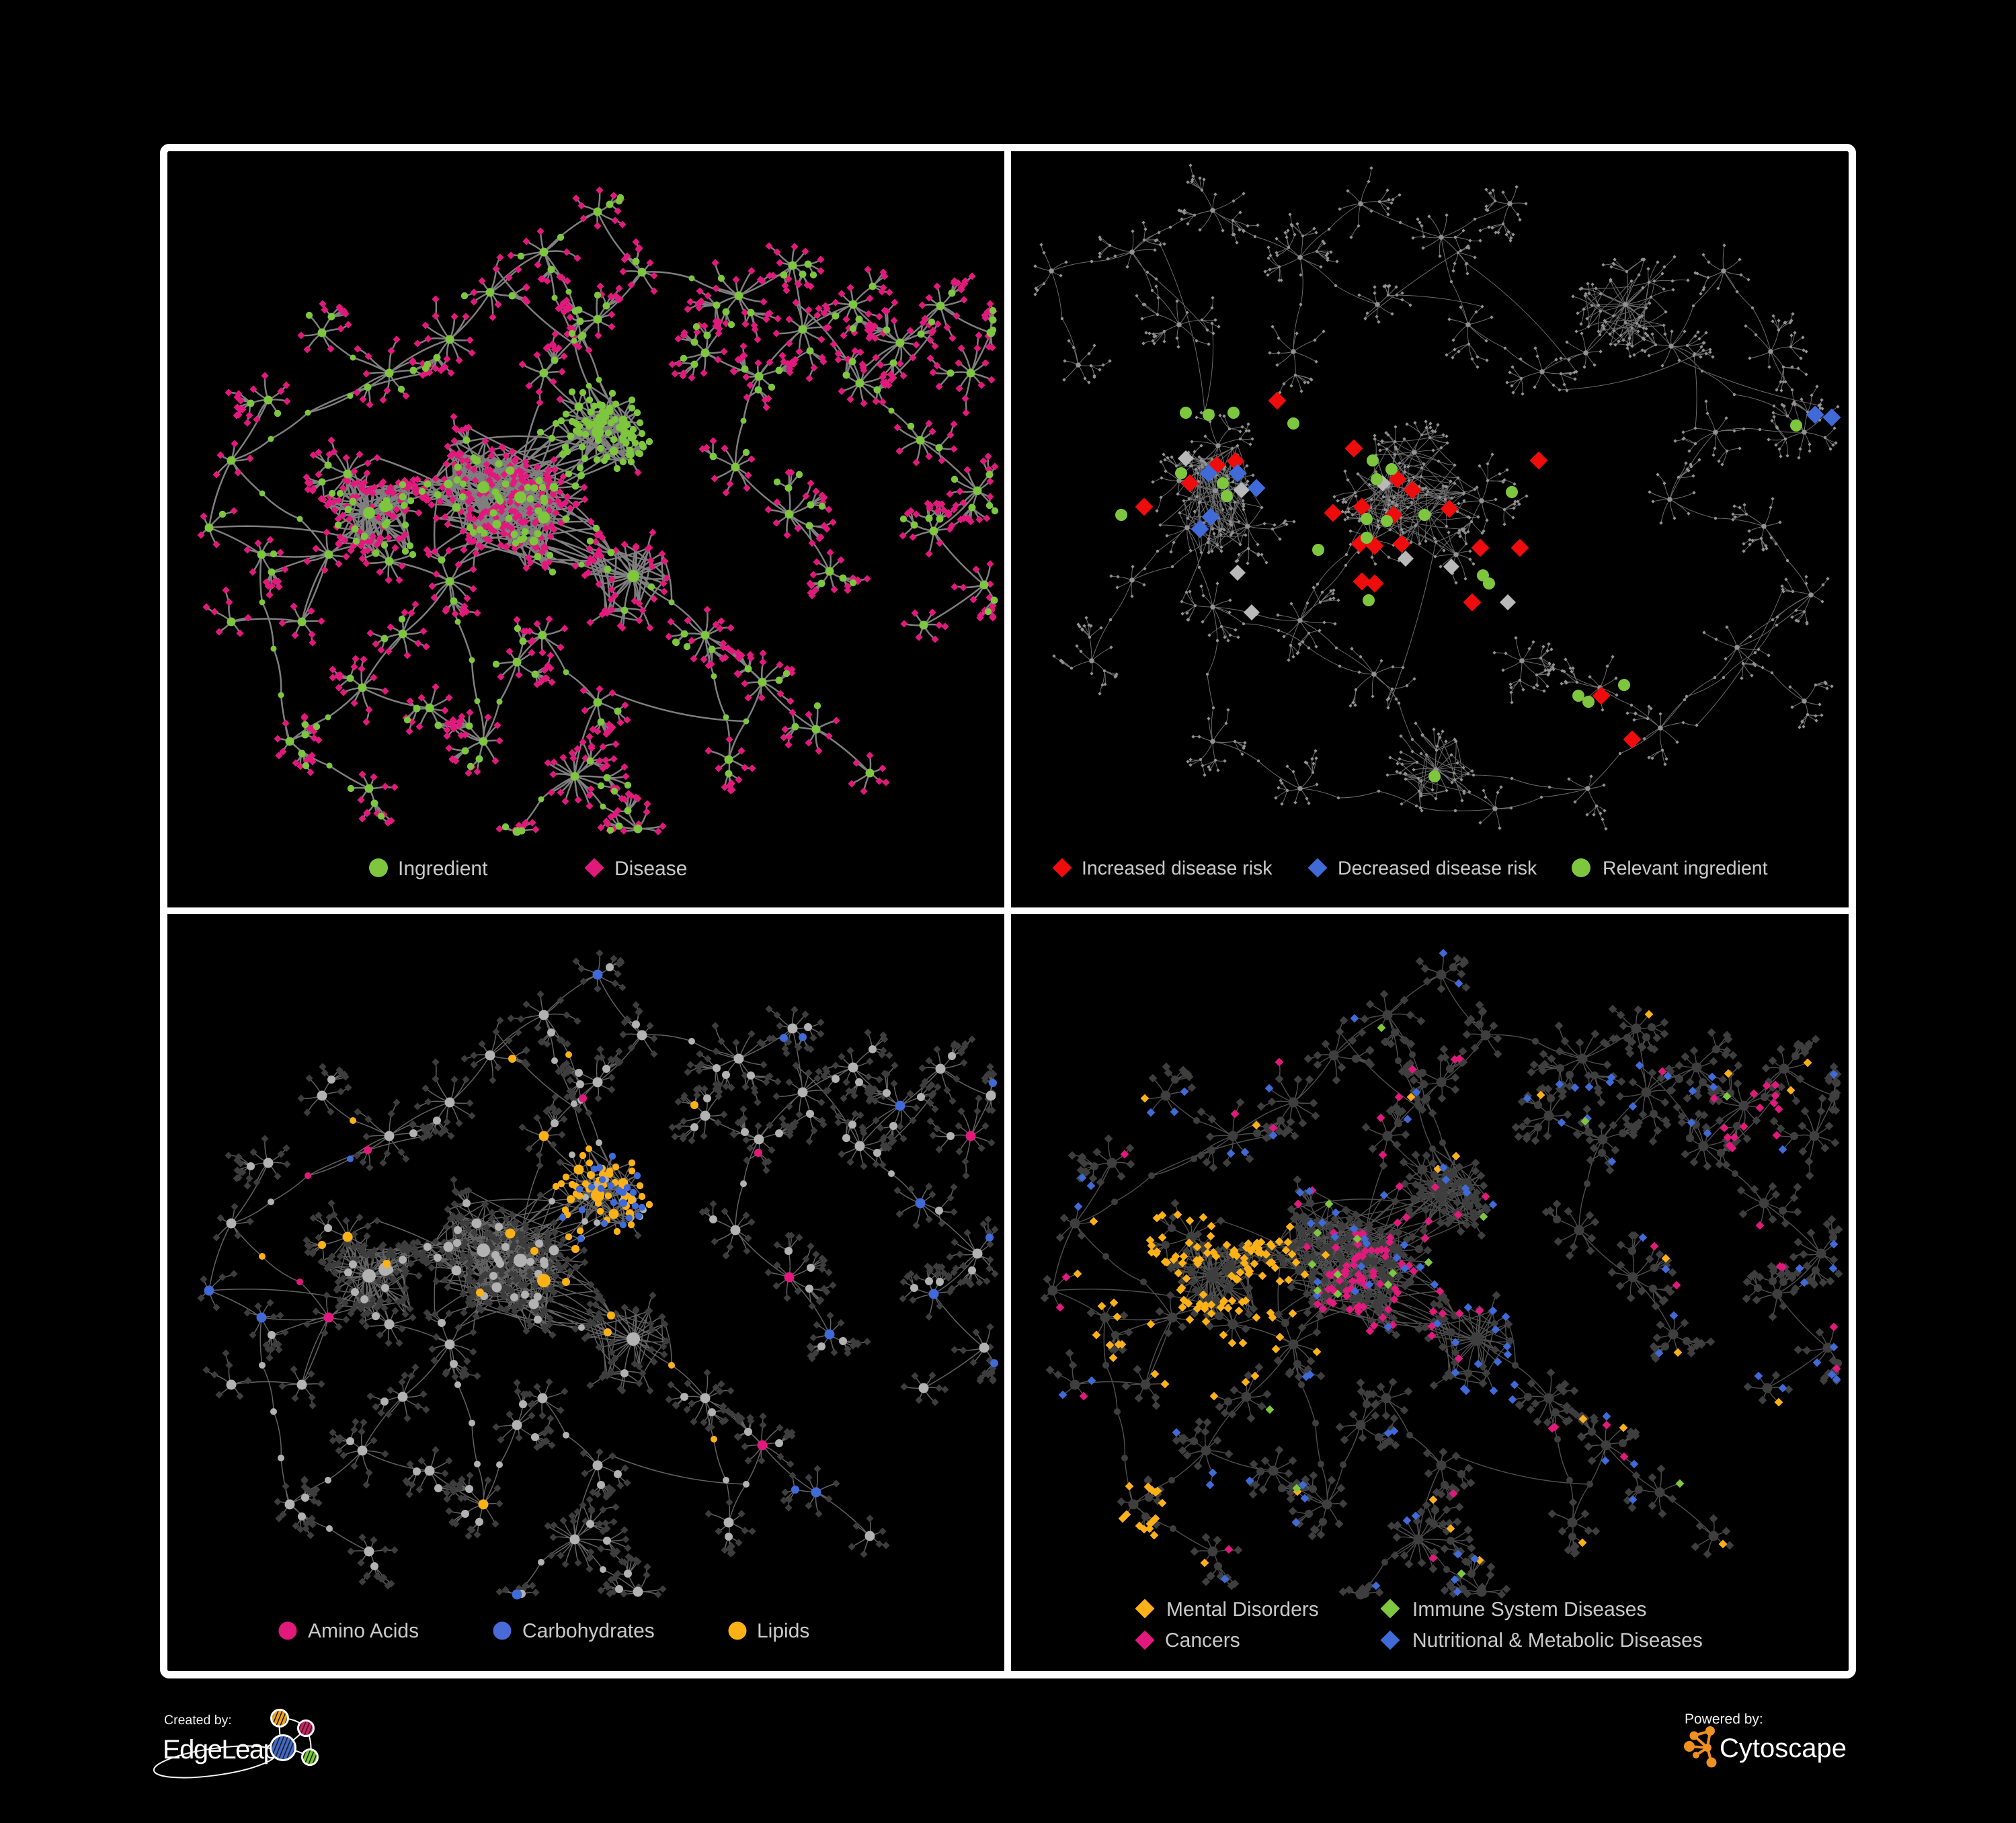 This screenshot has height=1823, width=2016. I want to click on svg-text: Powered by:, so click(1724, 1719).